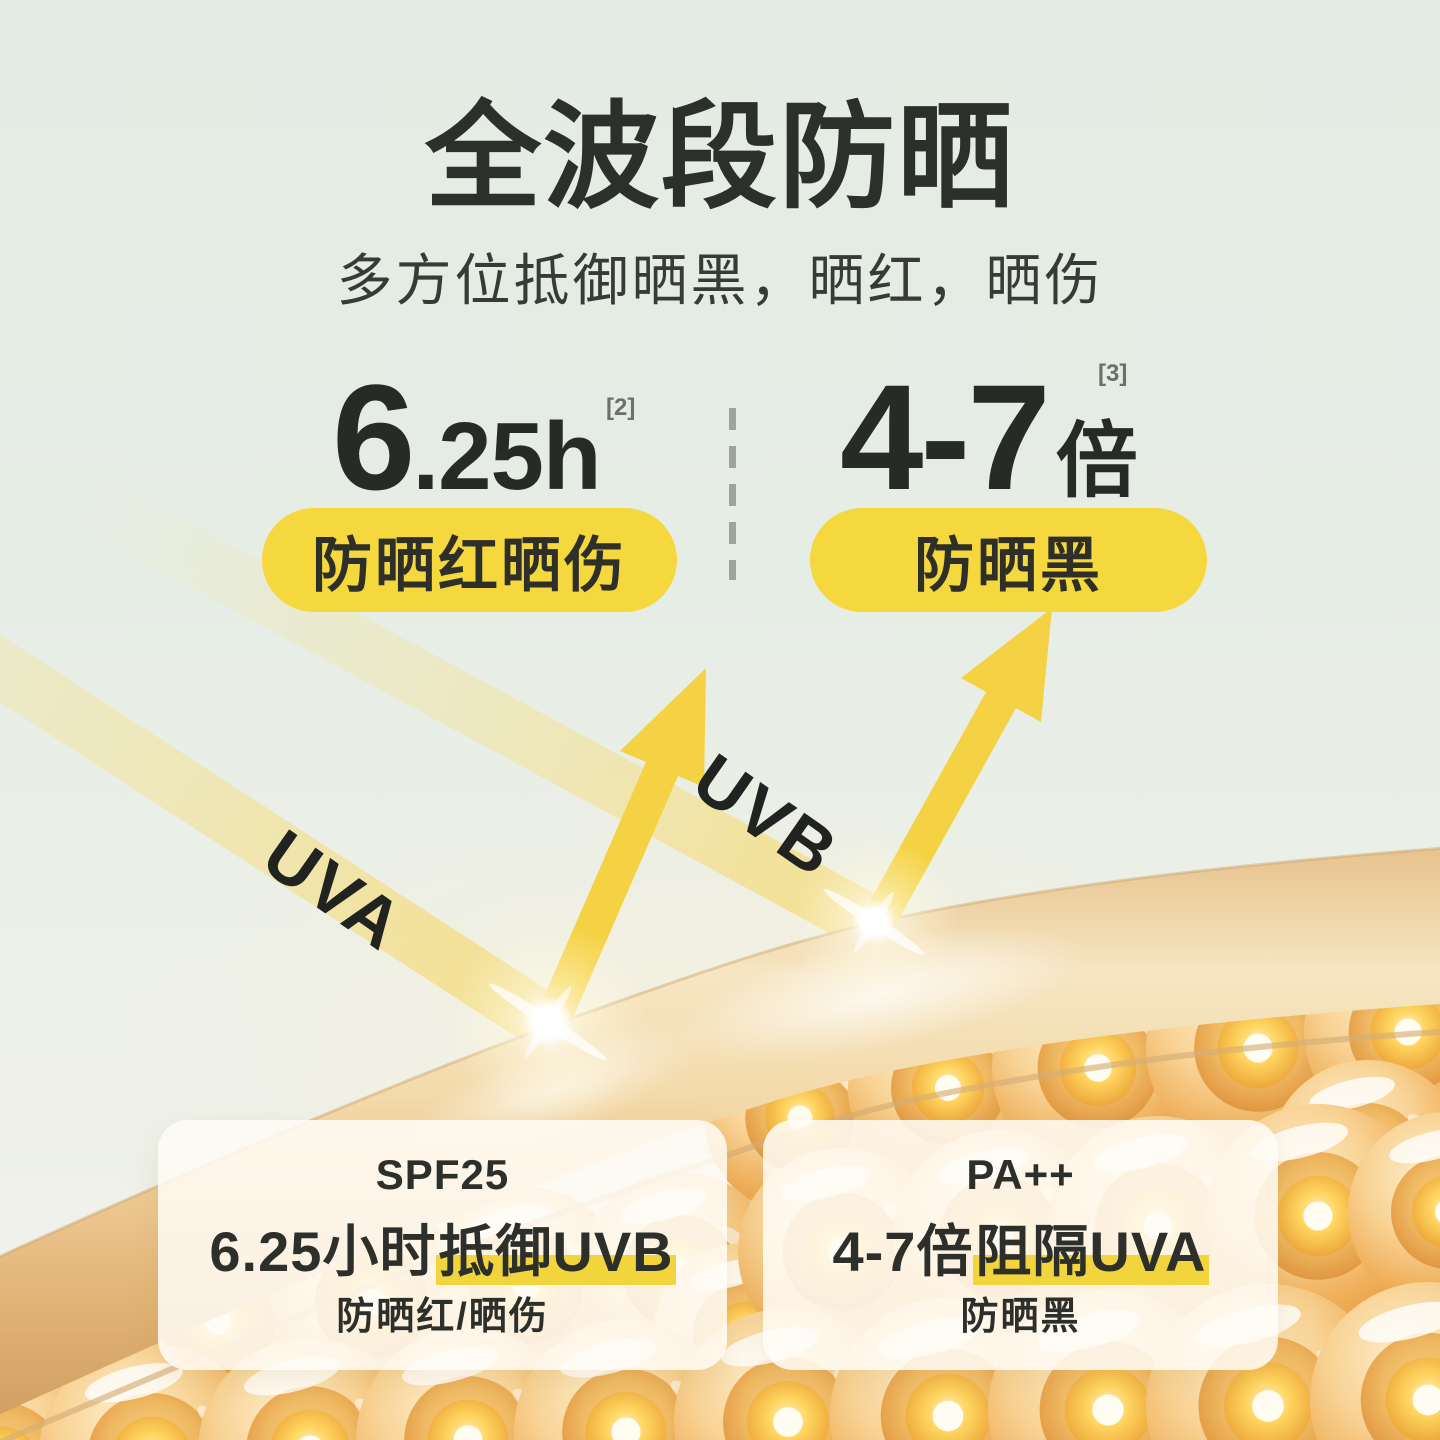  Describe the element at coordinates (442, 1316) in the screenshot. I see `spf-card-sub: 防晒红/晒伤` at that location.